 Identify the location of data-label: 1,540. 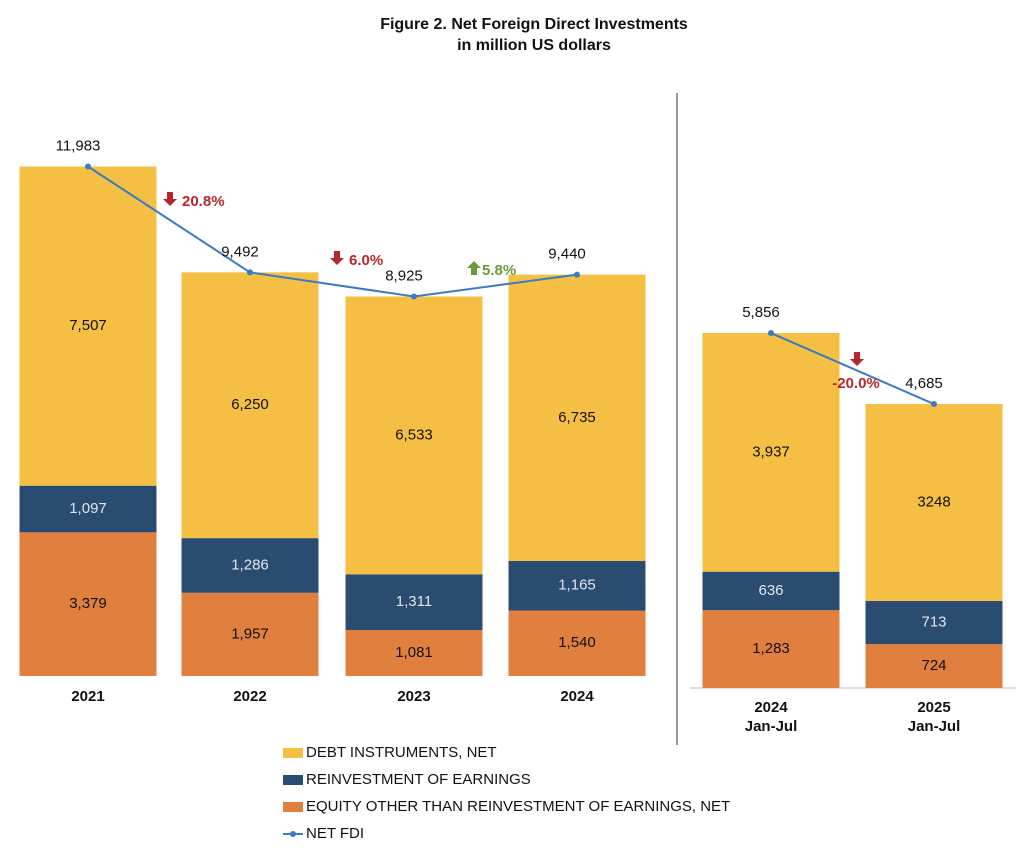
(577, 642).